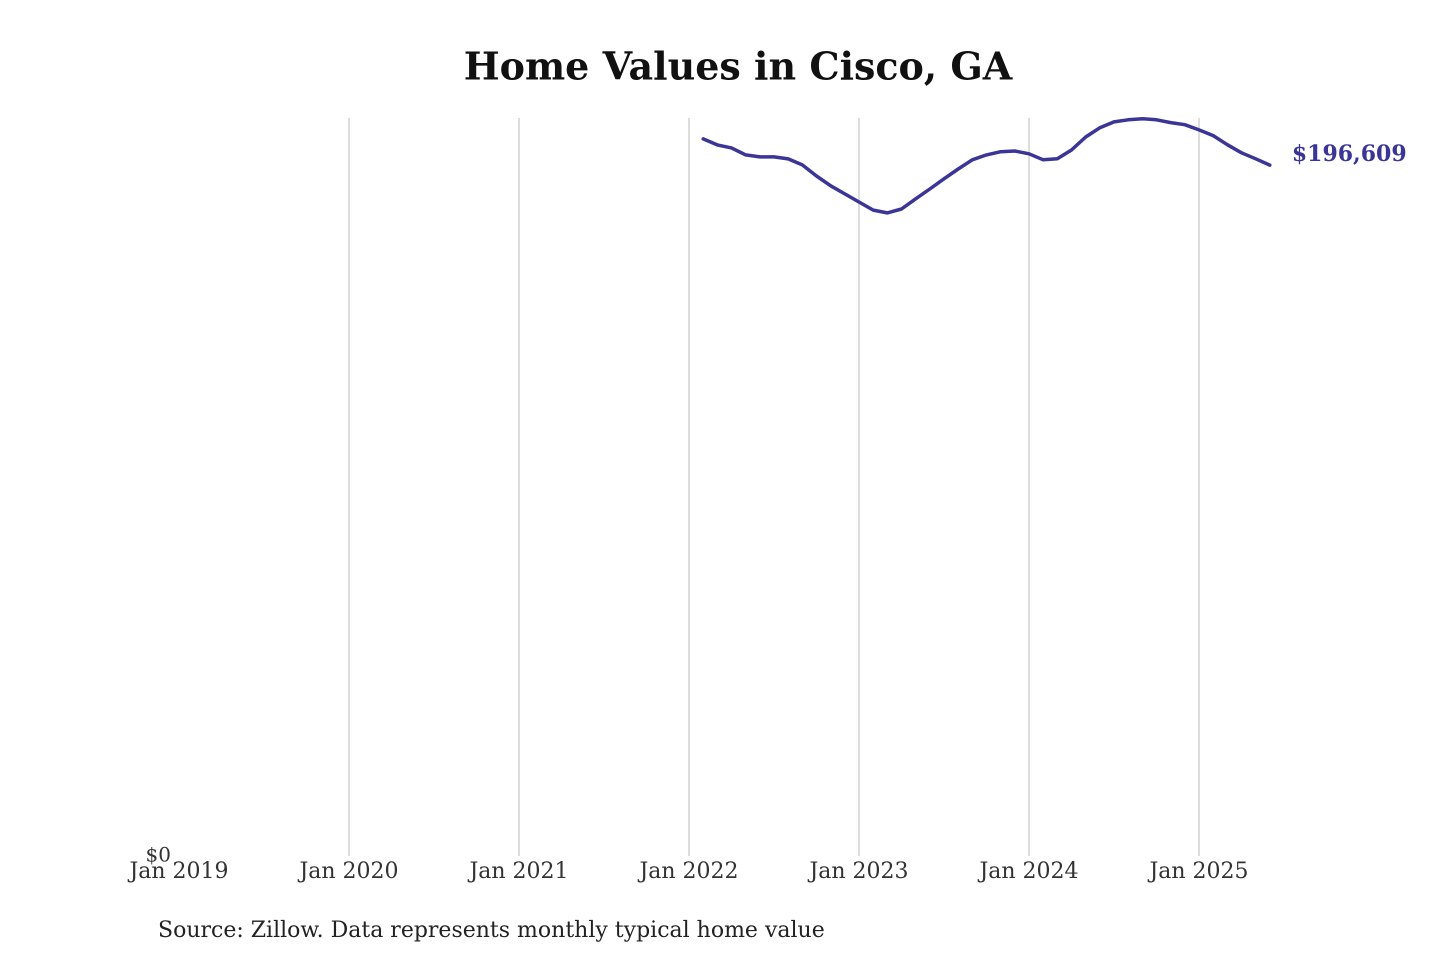 The height and width of the screenshot is (960, 1440). Describe the element at coordinates (738, 66) in the screenshot. I see `chart-title: Home Values in Cisco, GA` at that location.